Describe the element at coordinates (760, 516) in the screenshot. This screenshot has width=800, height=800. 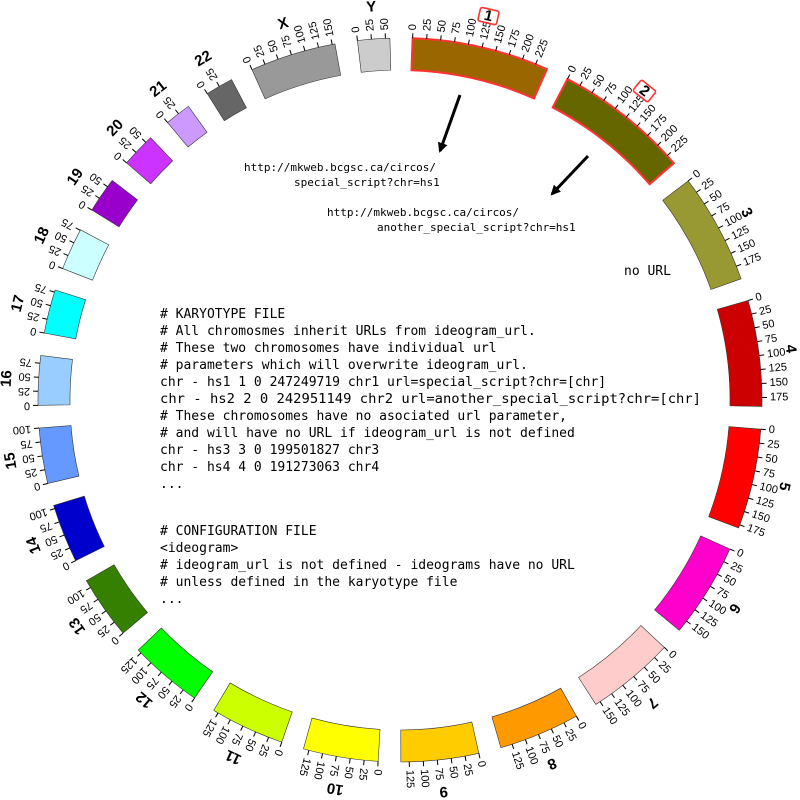
I see `tick-label: 150` at that location.